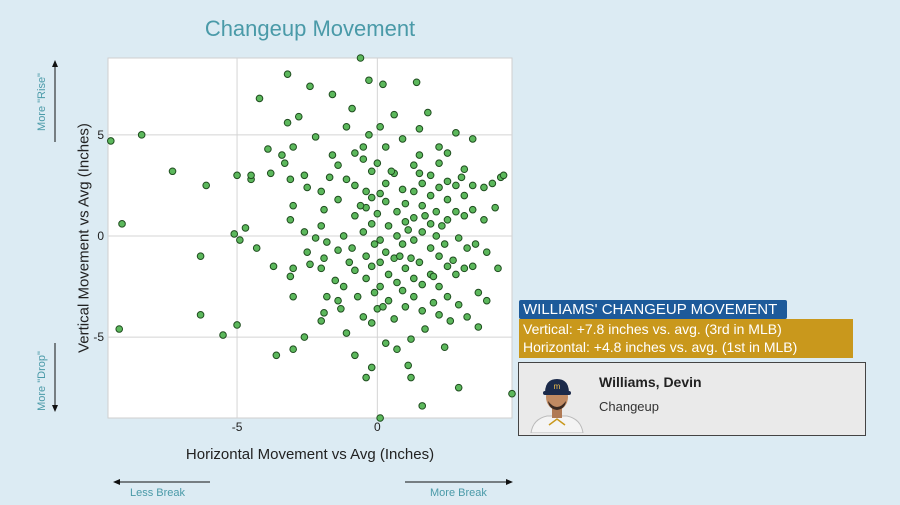  I want to click on x-tick-label: -5, so click(237, 427).